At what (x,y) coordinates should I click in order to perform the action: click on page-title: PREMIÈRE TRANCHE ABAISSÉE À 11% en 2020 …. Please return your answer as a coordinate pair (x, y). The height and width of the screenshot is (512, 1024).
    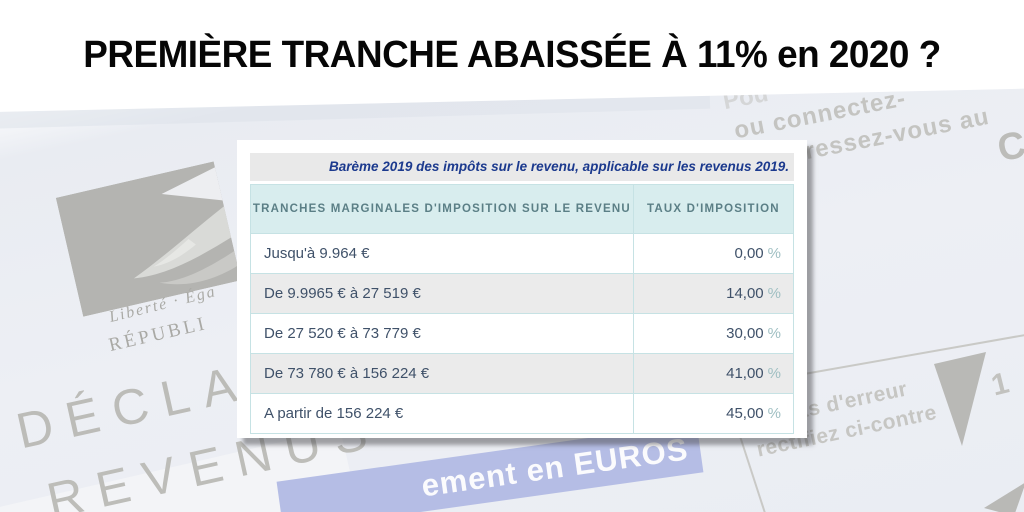
    Looking at the image, I should click on (512, 55).